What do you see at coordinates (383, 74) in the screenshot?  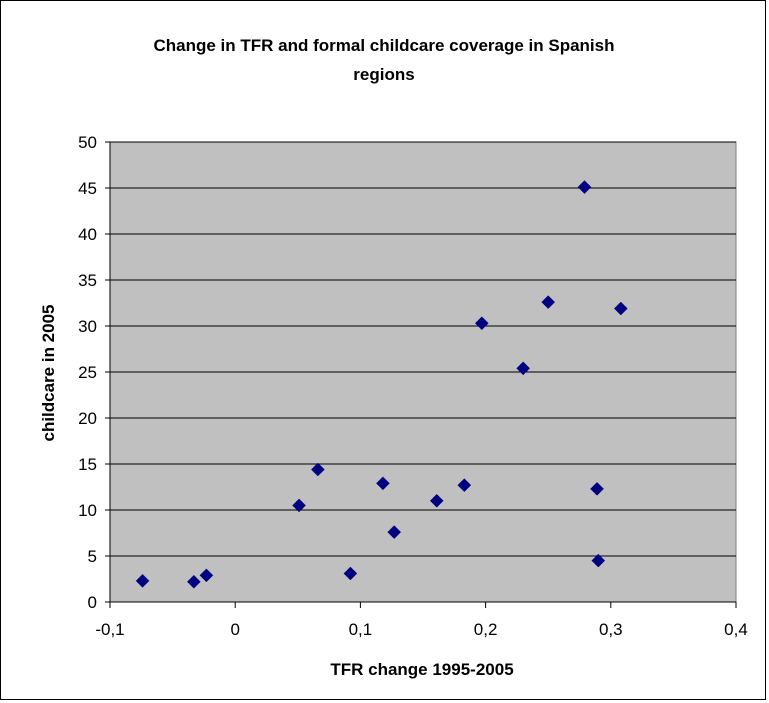 I see `chart-title-line-2: regions` at bounding box center [383, 74].